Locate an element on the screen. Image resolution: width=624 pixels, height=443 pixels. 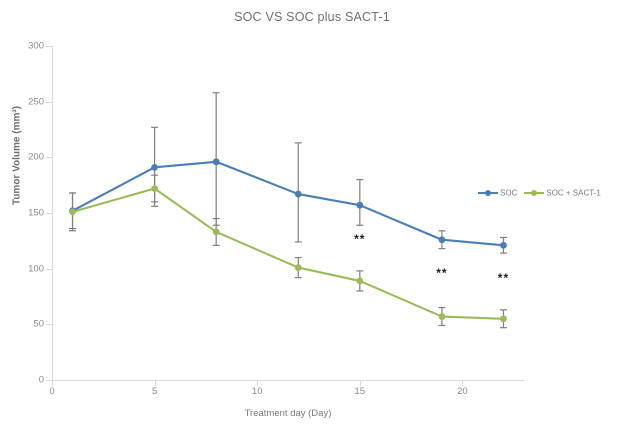
x-tick-label: 10 is located at coordinates (257, 391).